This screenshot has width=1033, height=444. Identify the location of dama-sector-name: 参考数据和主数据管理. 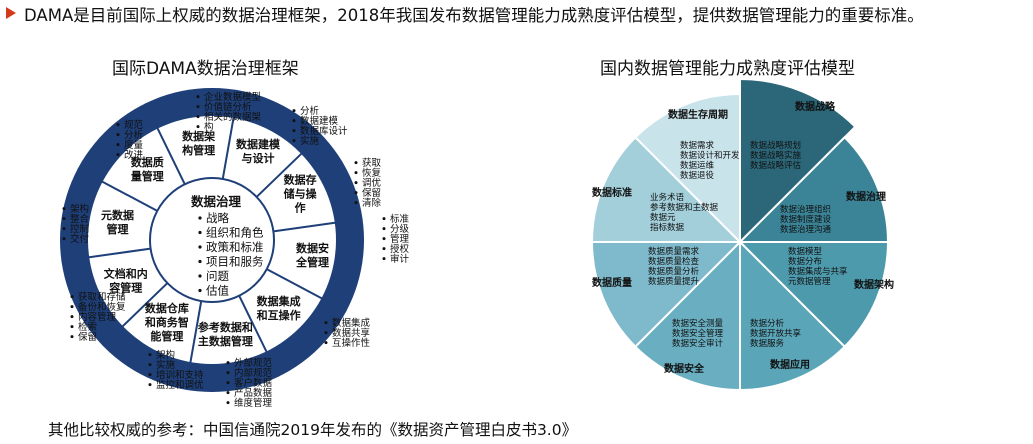
(225, 334).